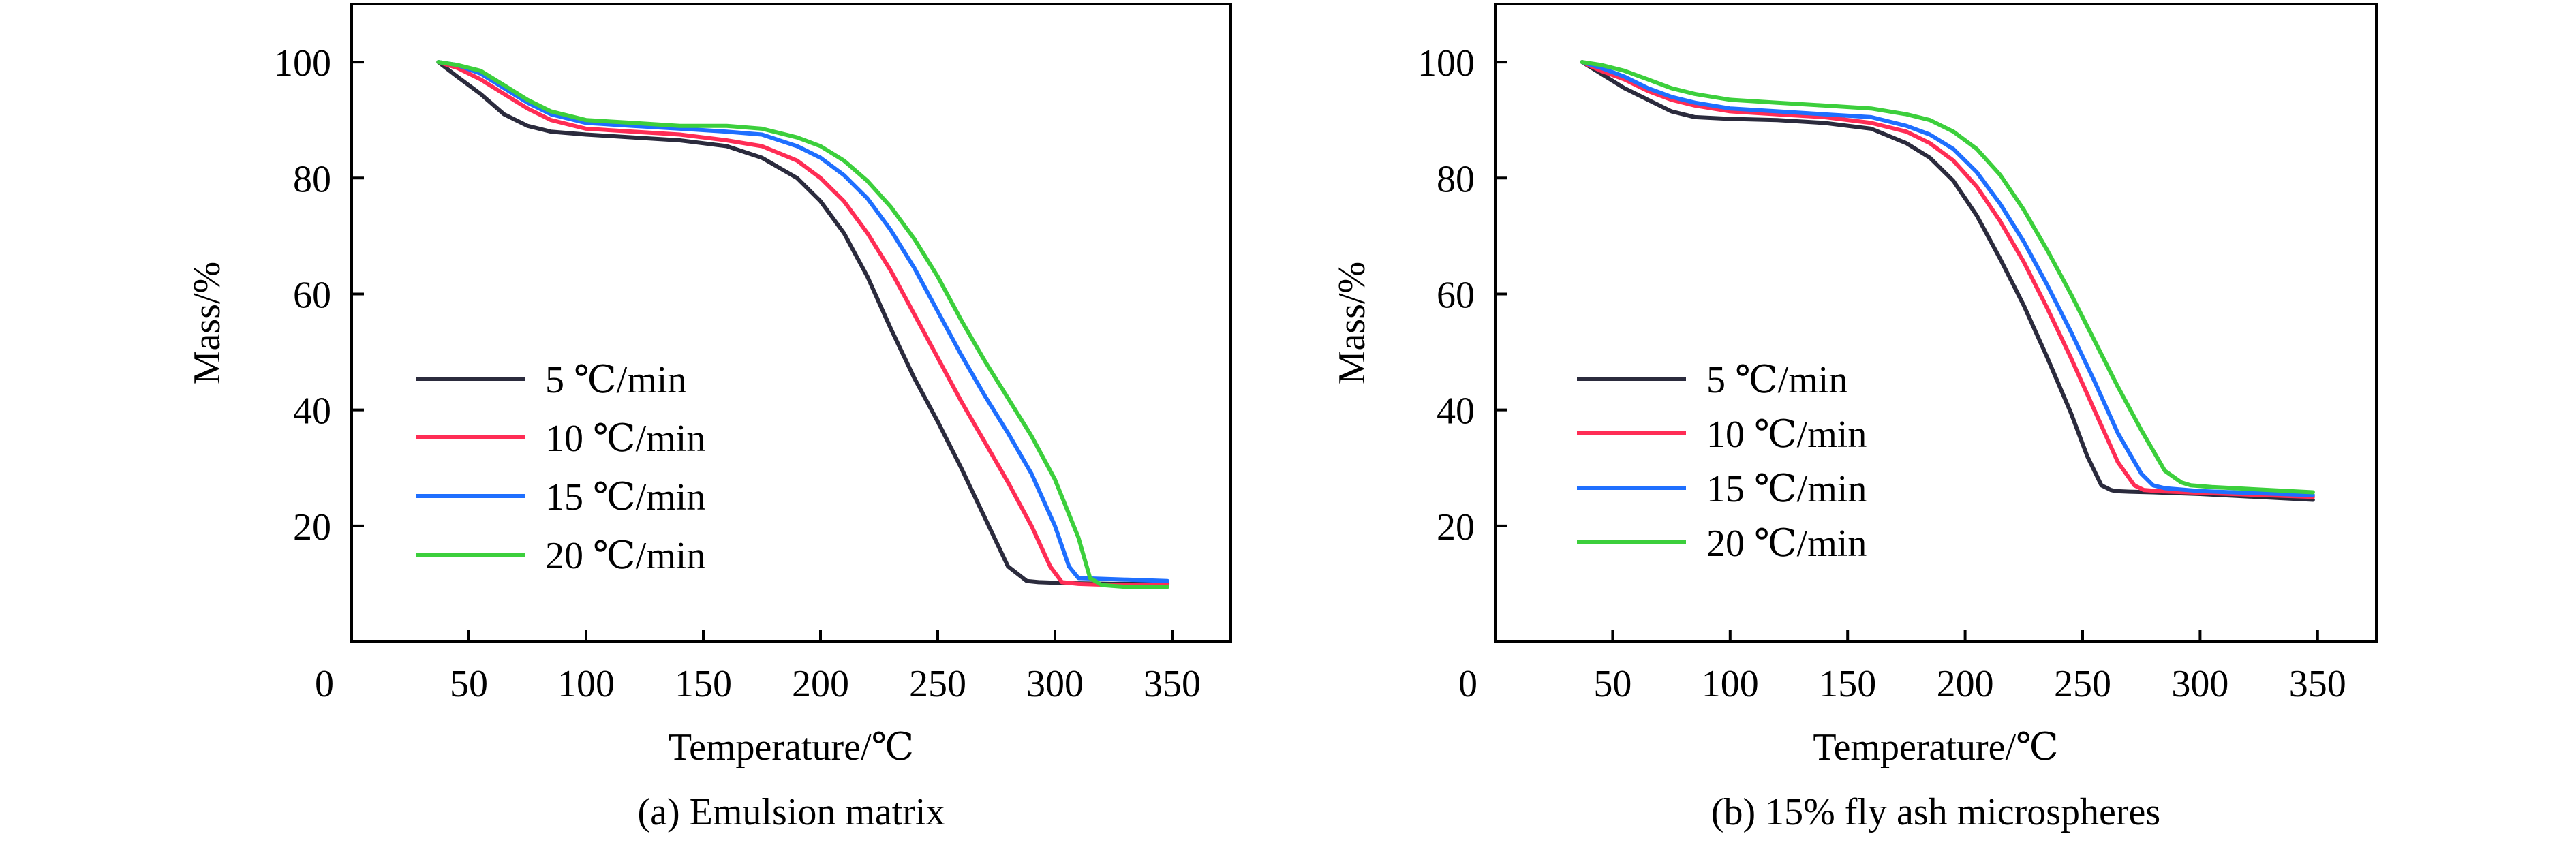 Image resolution: width=2576 pixels, height=851 pixels. Describe the element at coordinates (1935, 812) in the screenshot. I see `panel-caption: (b) 15% fly ash microspheres` at that location.